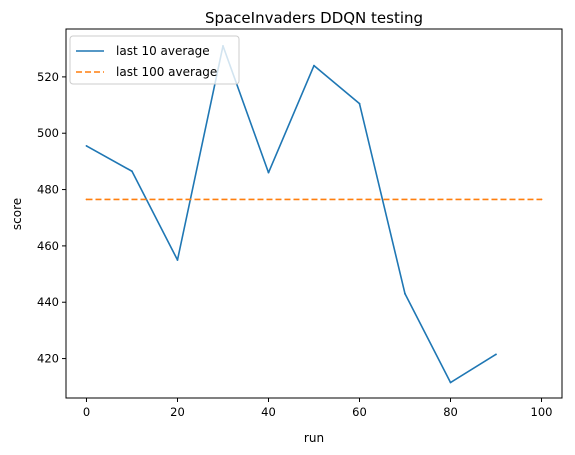 The image size is (575, 455). Describe the element at coordinates (48, 246) in the screenshot. I see `y-tick-label: 460` at that location.